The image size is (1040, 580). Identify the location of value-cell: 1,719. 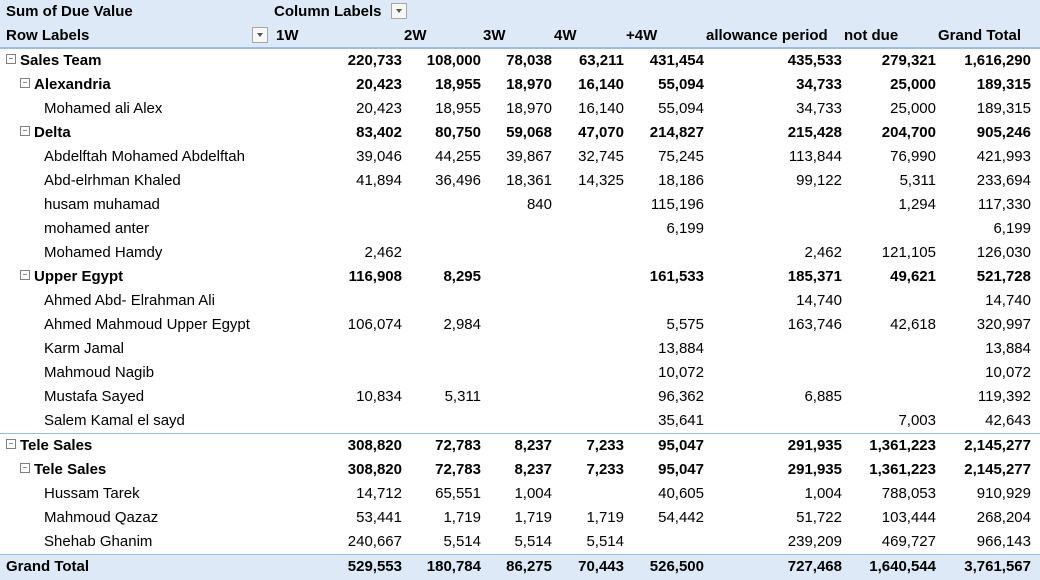
(462, 517).